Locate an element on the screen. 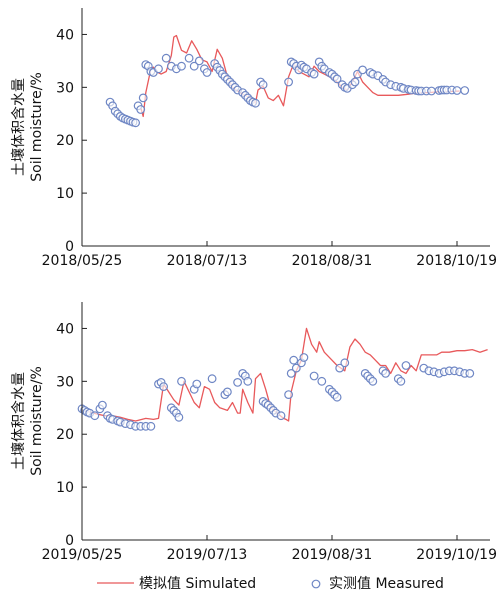  y-axis-title-line1-2019: 土壤体积含水量 is located at coordinates (18, 421).